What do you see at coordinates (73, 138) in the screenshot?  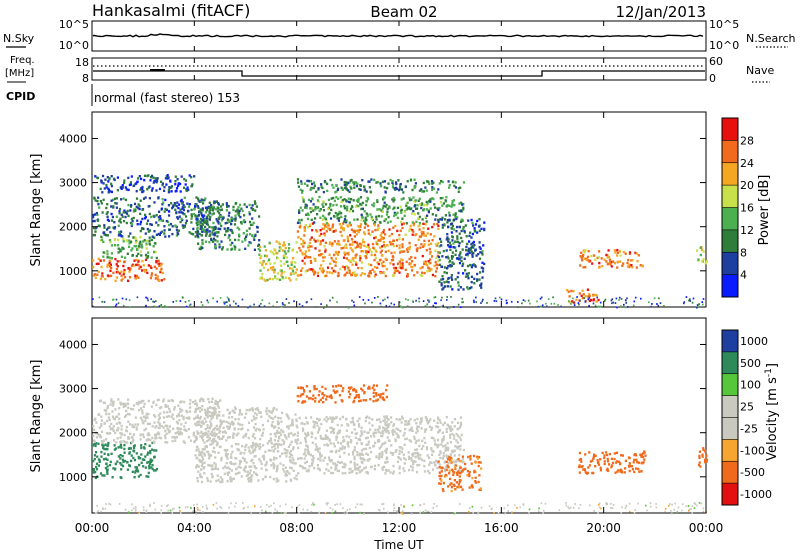 I see `y-tick-label: 4000` at bounding box center [73, 138].